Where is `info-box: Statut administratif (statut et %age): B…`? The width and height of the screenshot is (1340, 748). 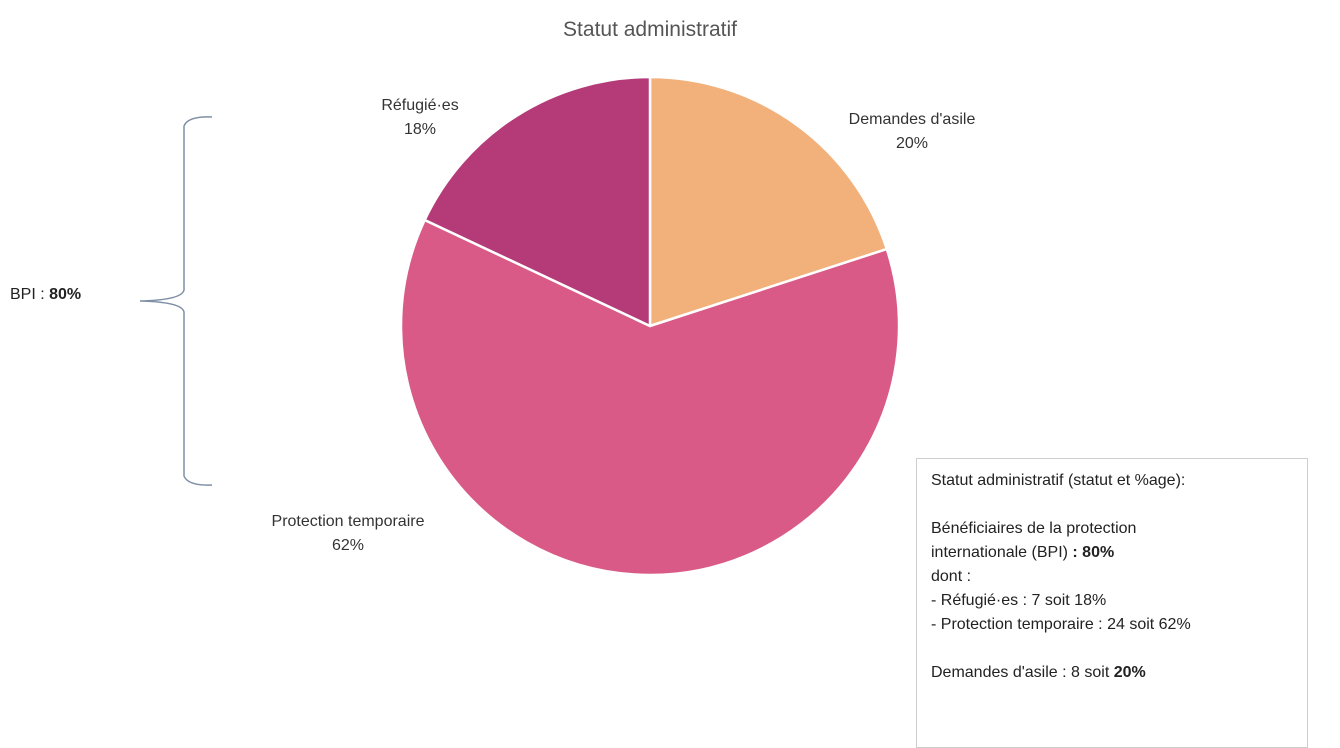 info-box: Statut administratif (statut et %age): B… is located at coordinates (1112, 603).